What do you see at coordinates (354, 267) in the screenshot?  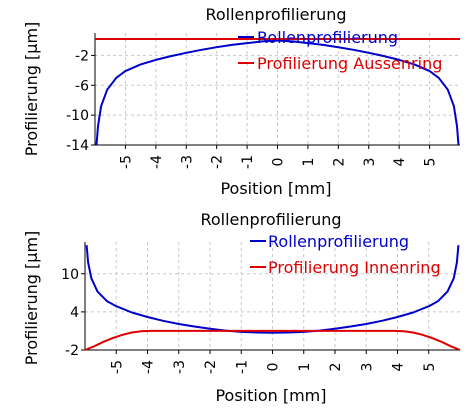 I see `chart-2-legend-label-2: Profilierung Innenring` at bounding box center [354, 267].